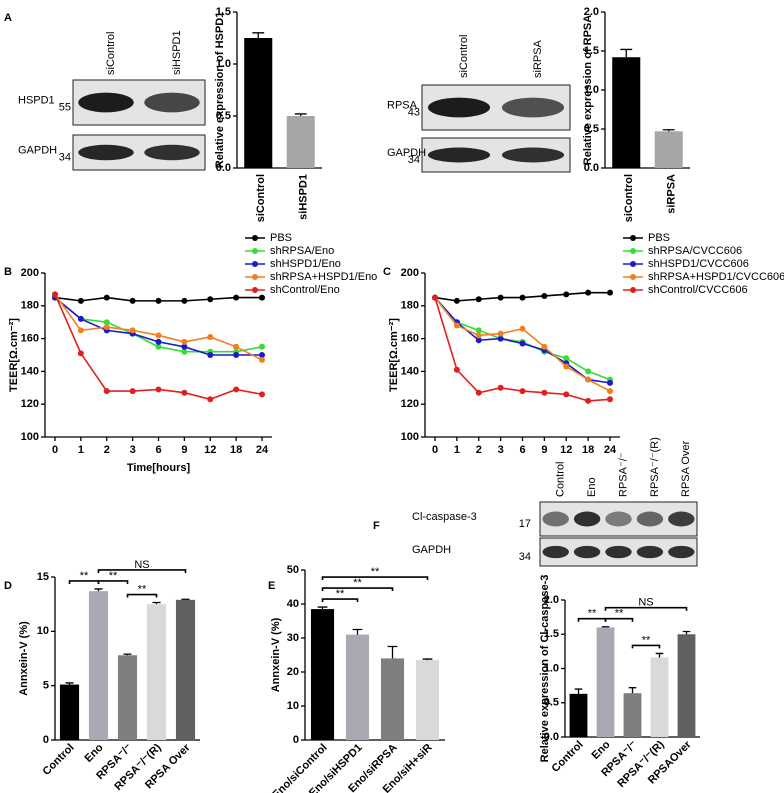 The height and width of the screenshot is (793, 784). What do you see at coordinates (645, 603) in the screenshot?
I see `significance-label: NS` at bounding box center [645, 603].